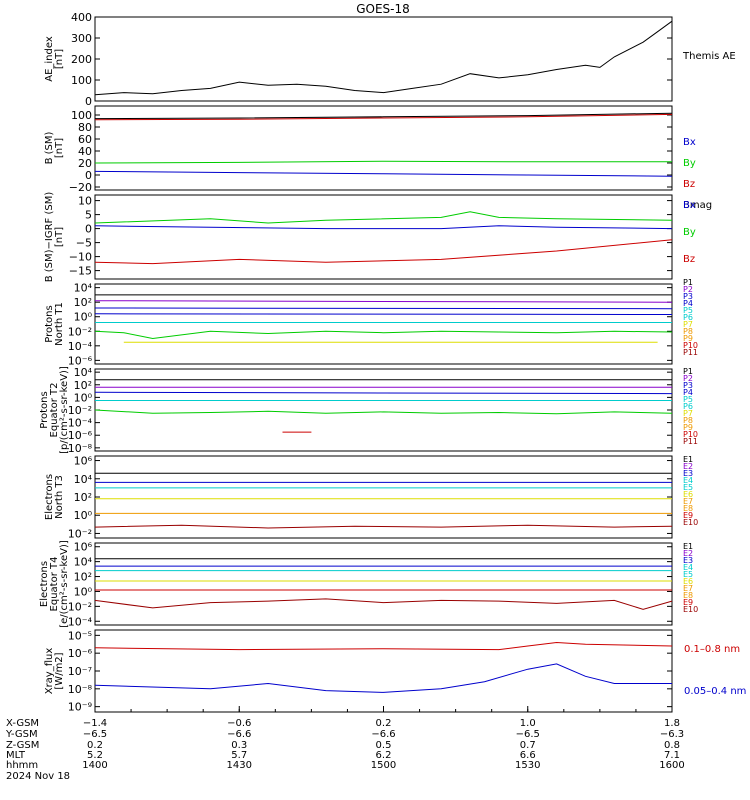  Describe the element at coordinates (383, 227) in the screenshot. I see `panel-3-series-bx` at that location.